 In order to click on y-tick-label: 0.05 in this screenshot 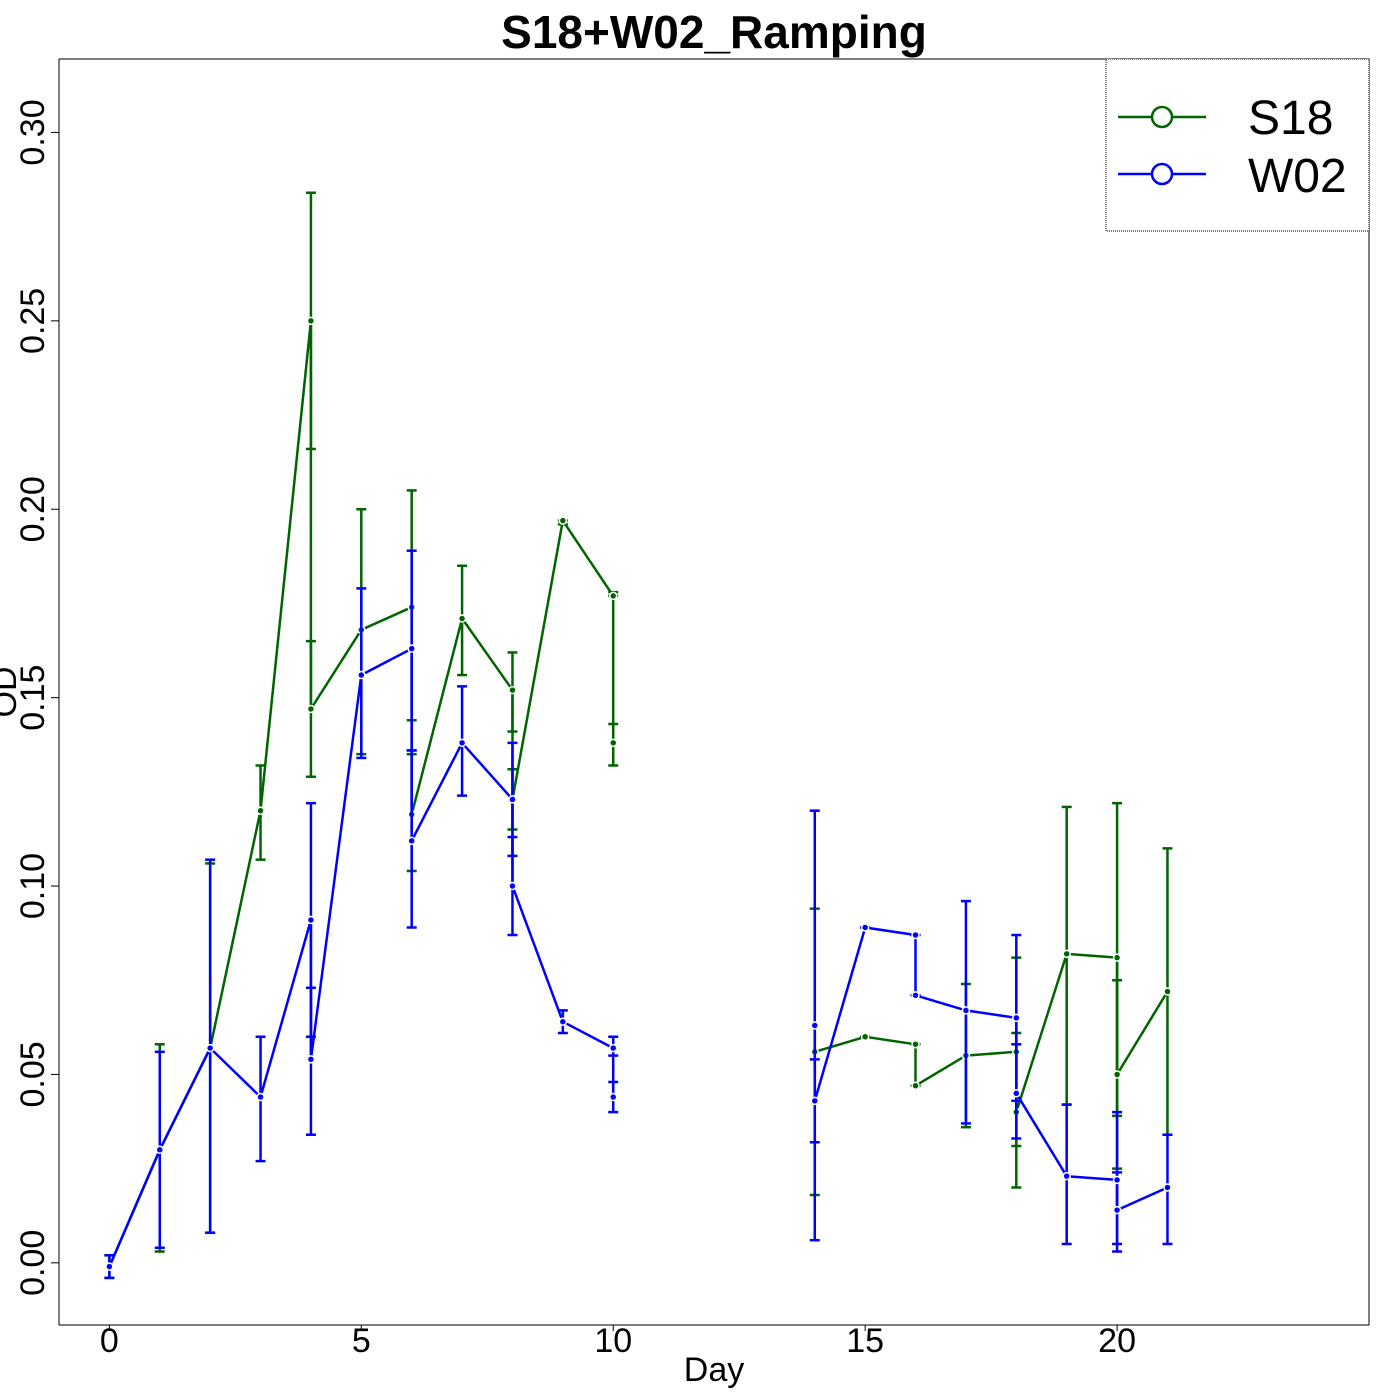, I will do `click(33, 1074)`.